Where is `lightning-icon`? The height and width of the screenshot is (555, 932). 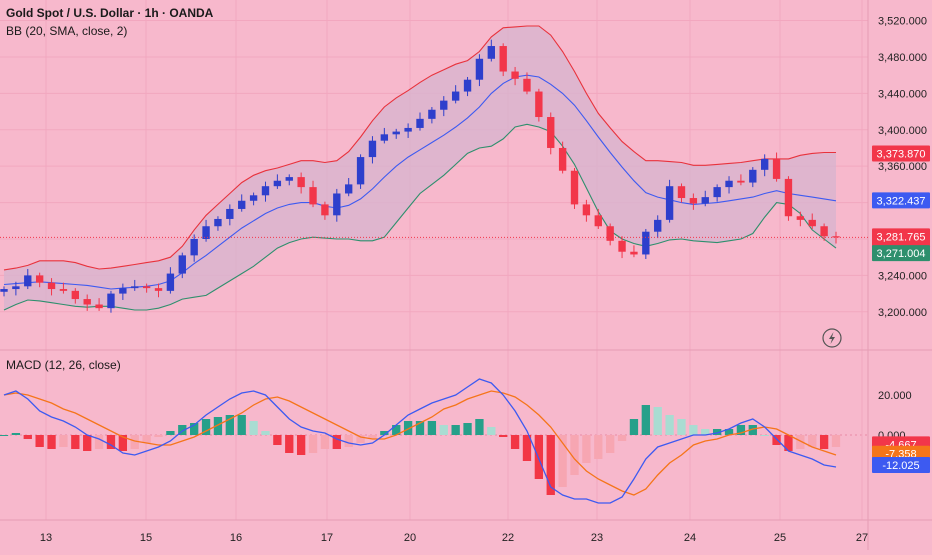 lightning-icon is located at coordinates (832, 338).